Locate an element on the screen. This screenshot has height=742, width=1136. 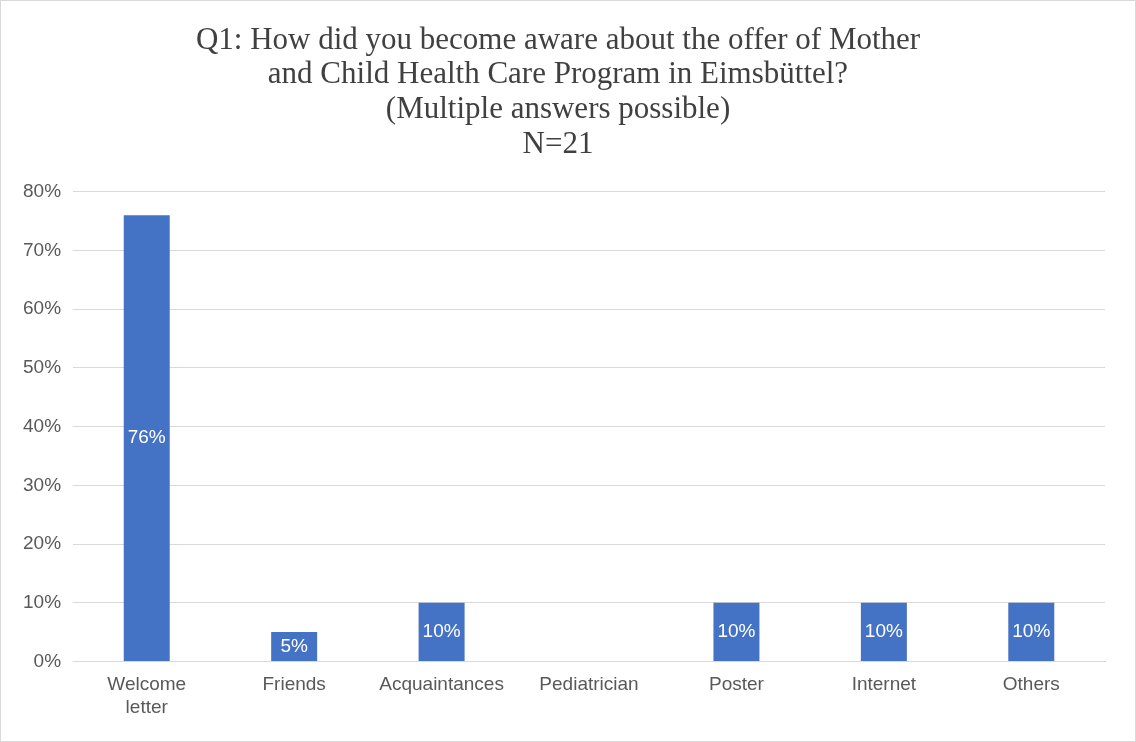
x-tick-label: Others is located at coordinates (1031, 684).